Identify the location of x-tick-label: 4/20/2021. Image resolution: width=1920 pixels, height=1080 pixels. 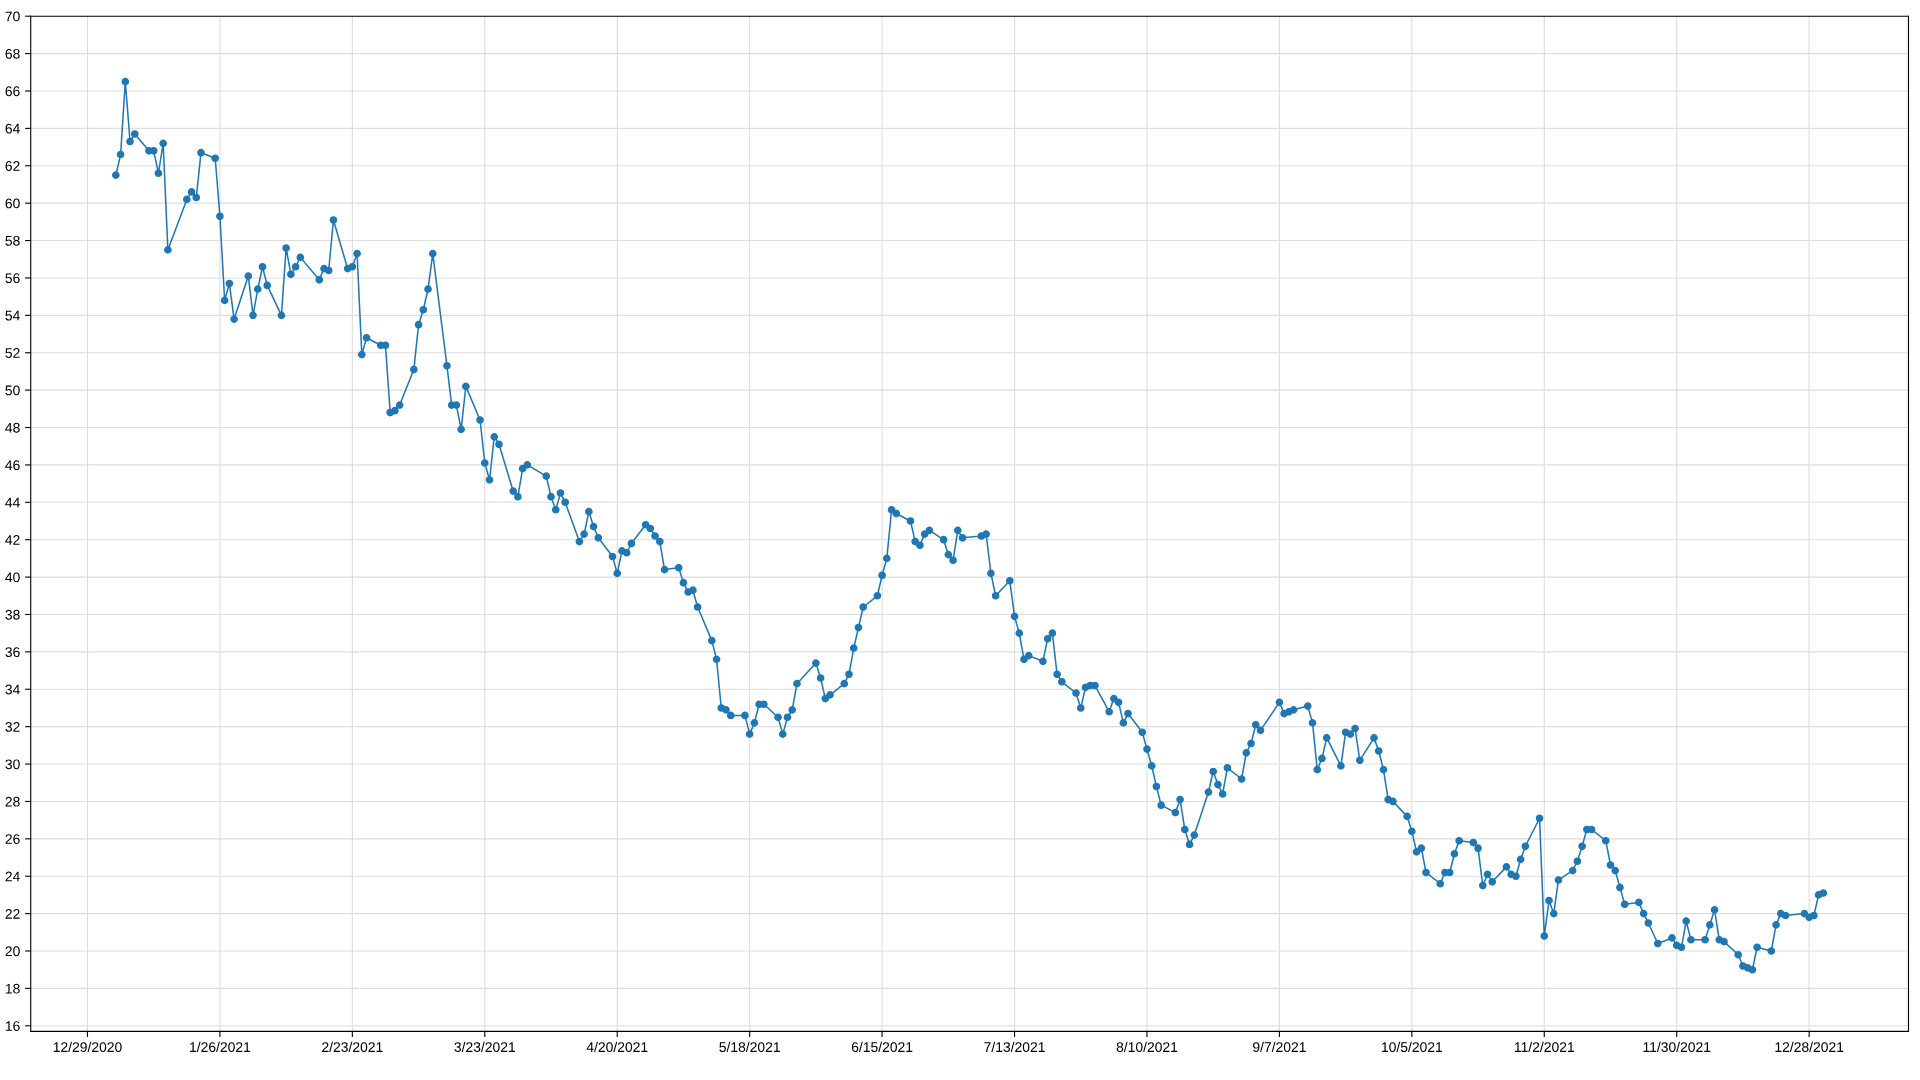
(617, 1047).